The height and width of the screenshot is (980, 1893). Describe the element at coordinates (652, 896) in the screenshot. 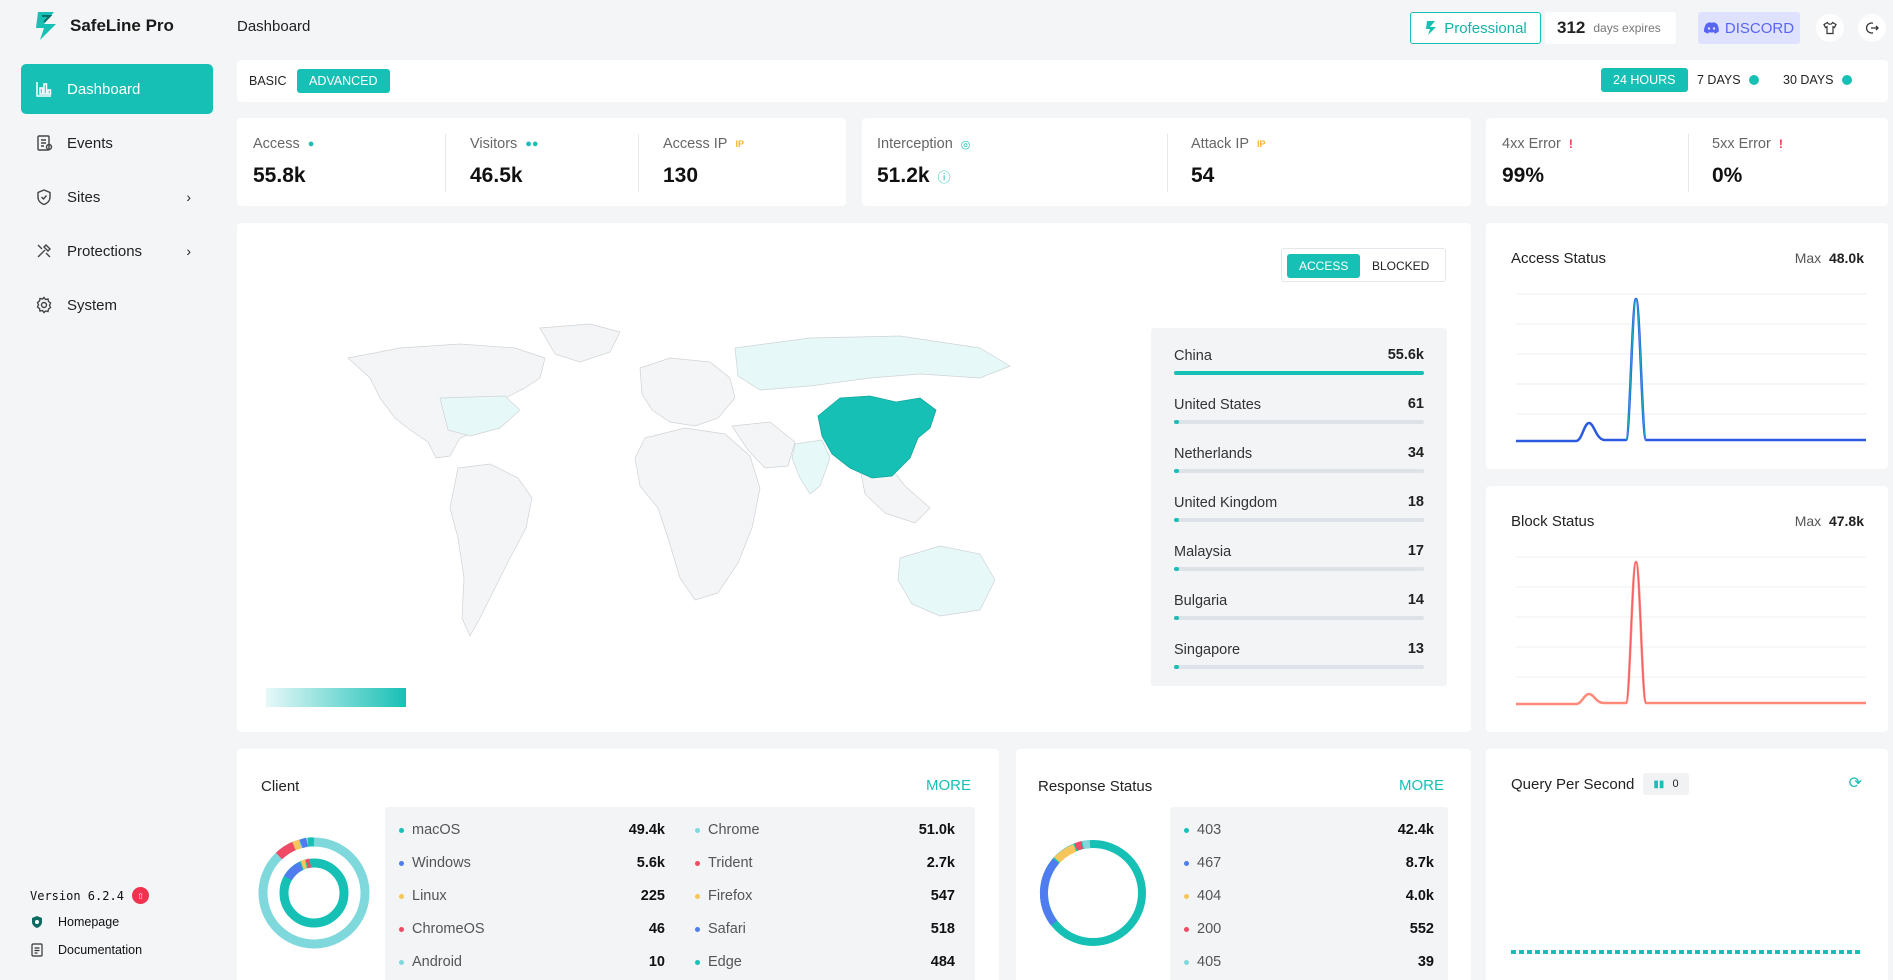

I see `legend-value: 225` at that location.